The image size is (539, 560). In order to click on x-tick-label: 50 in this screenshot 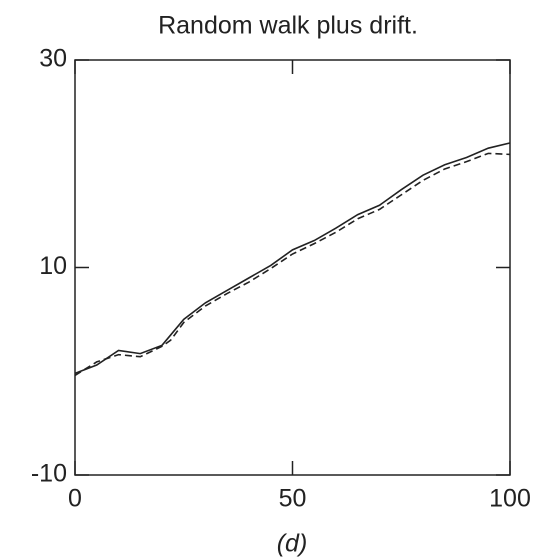, I will do `click(293, 499)`.